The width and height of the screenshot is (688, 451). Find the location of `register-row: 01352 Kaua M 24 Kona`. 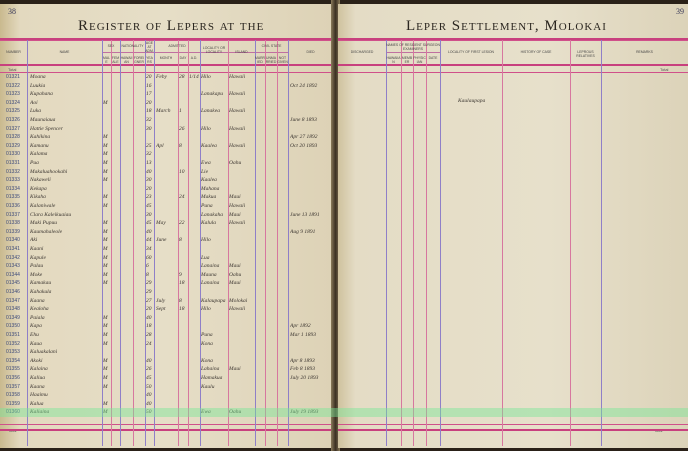

register-row: 01352 Kaua M 24 Kona is located at coordinates (166, 344).